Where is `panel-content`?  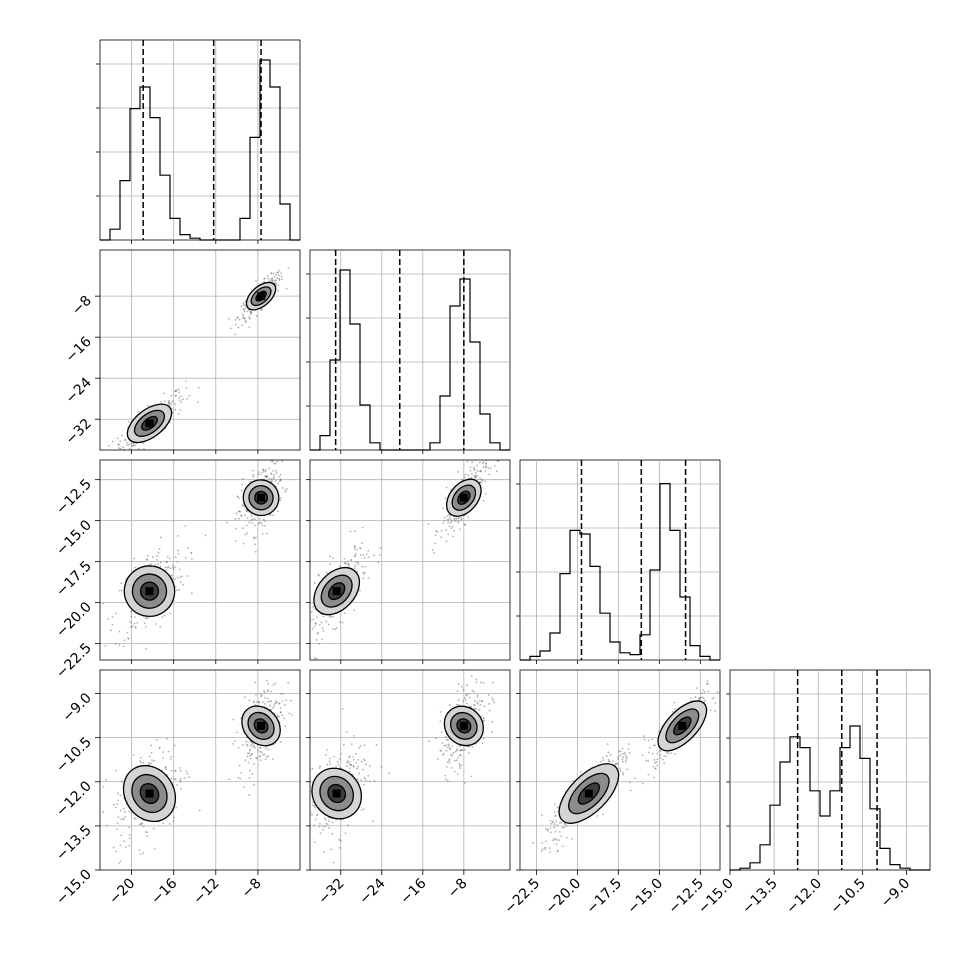
panel-content is located at coordinates (200, 350).